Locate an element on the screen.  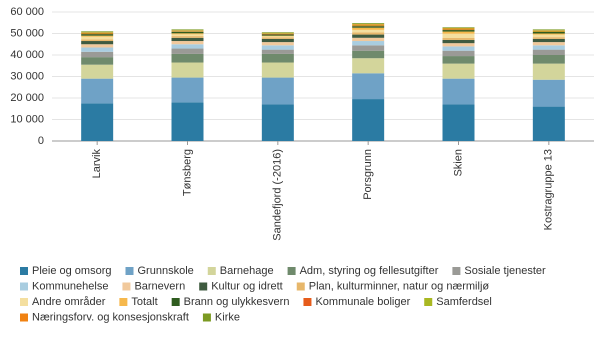
x-tick-label: Kostragruppe 13 is located at coordinates (549, 189).